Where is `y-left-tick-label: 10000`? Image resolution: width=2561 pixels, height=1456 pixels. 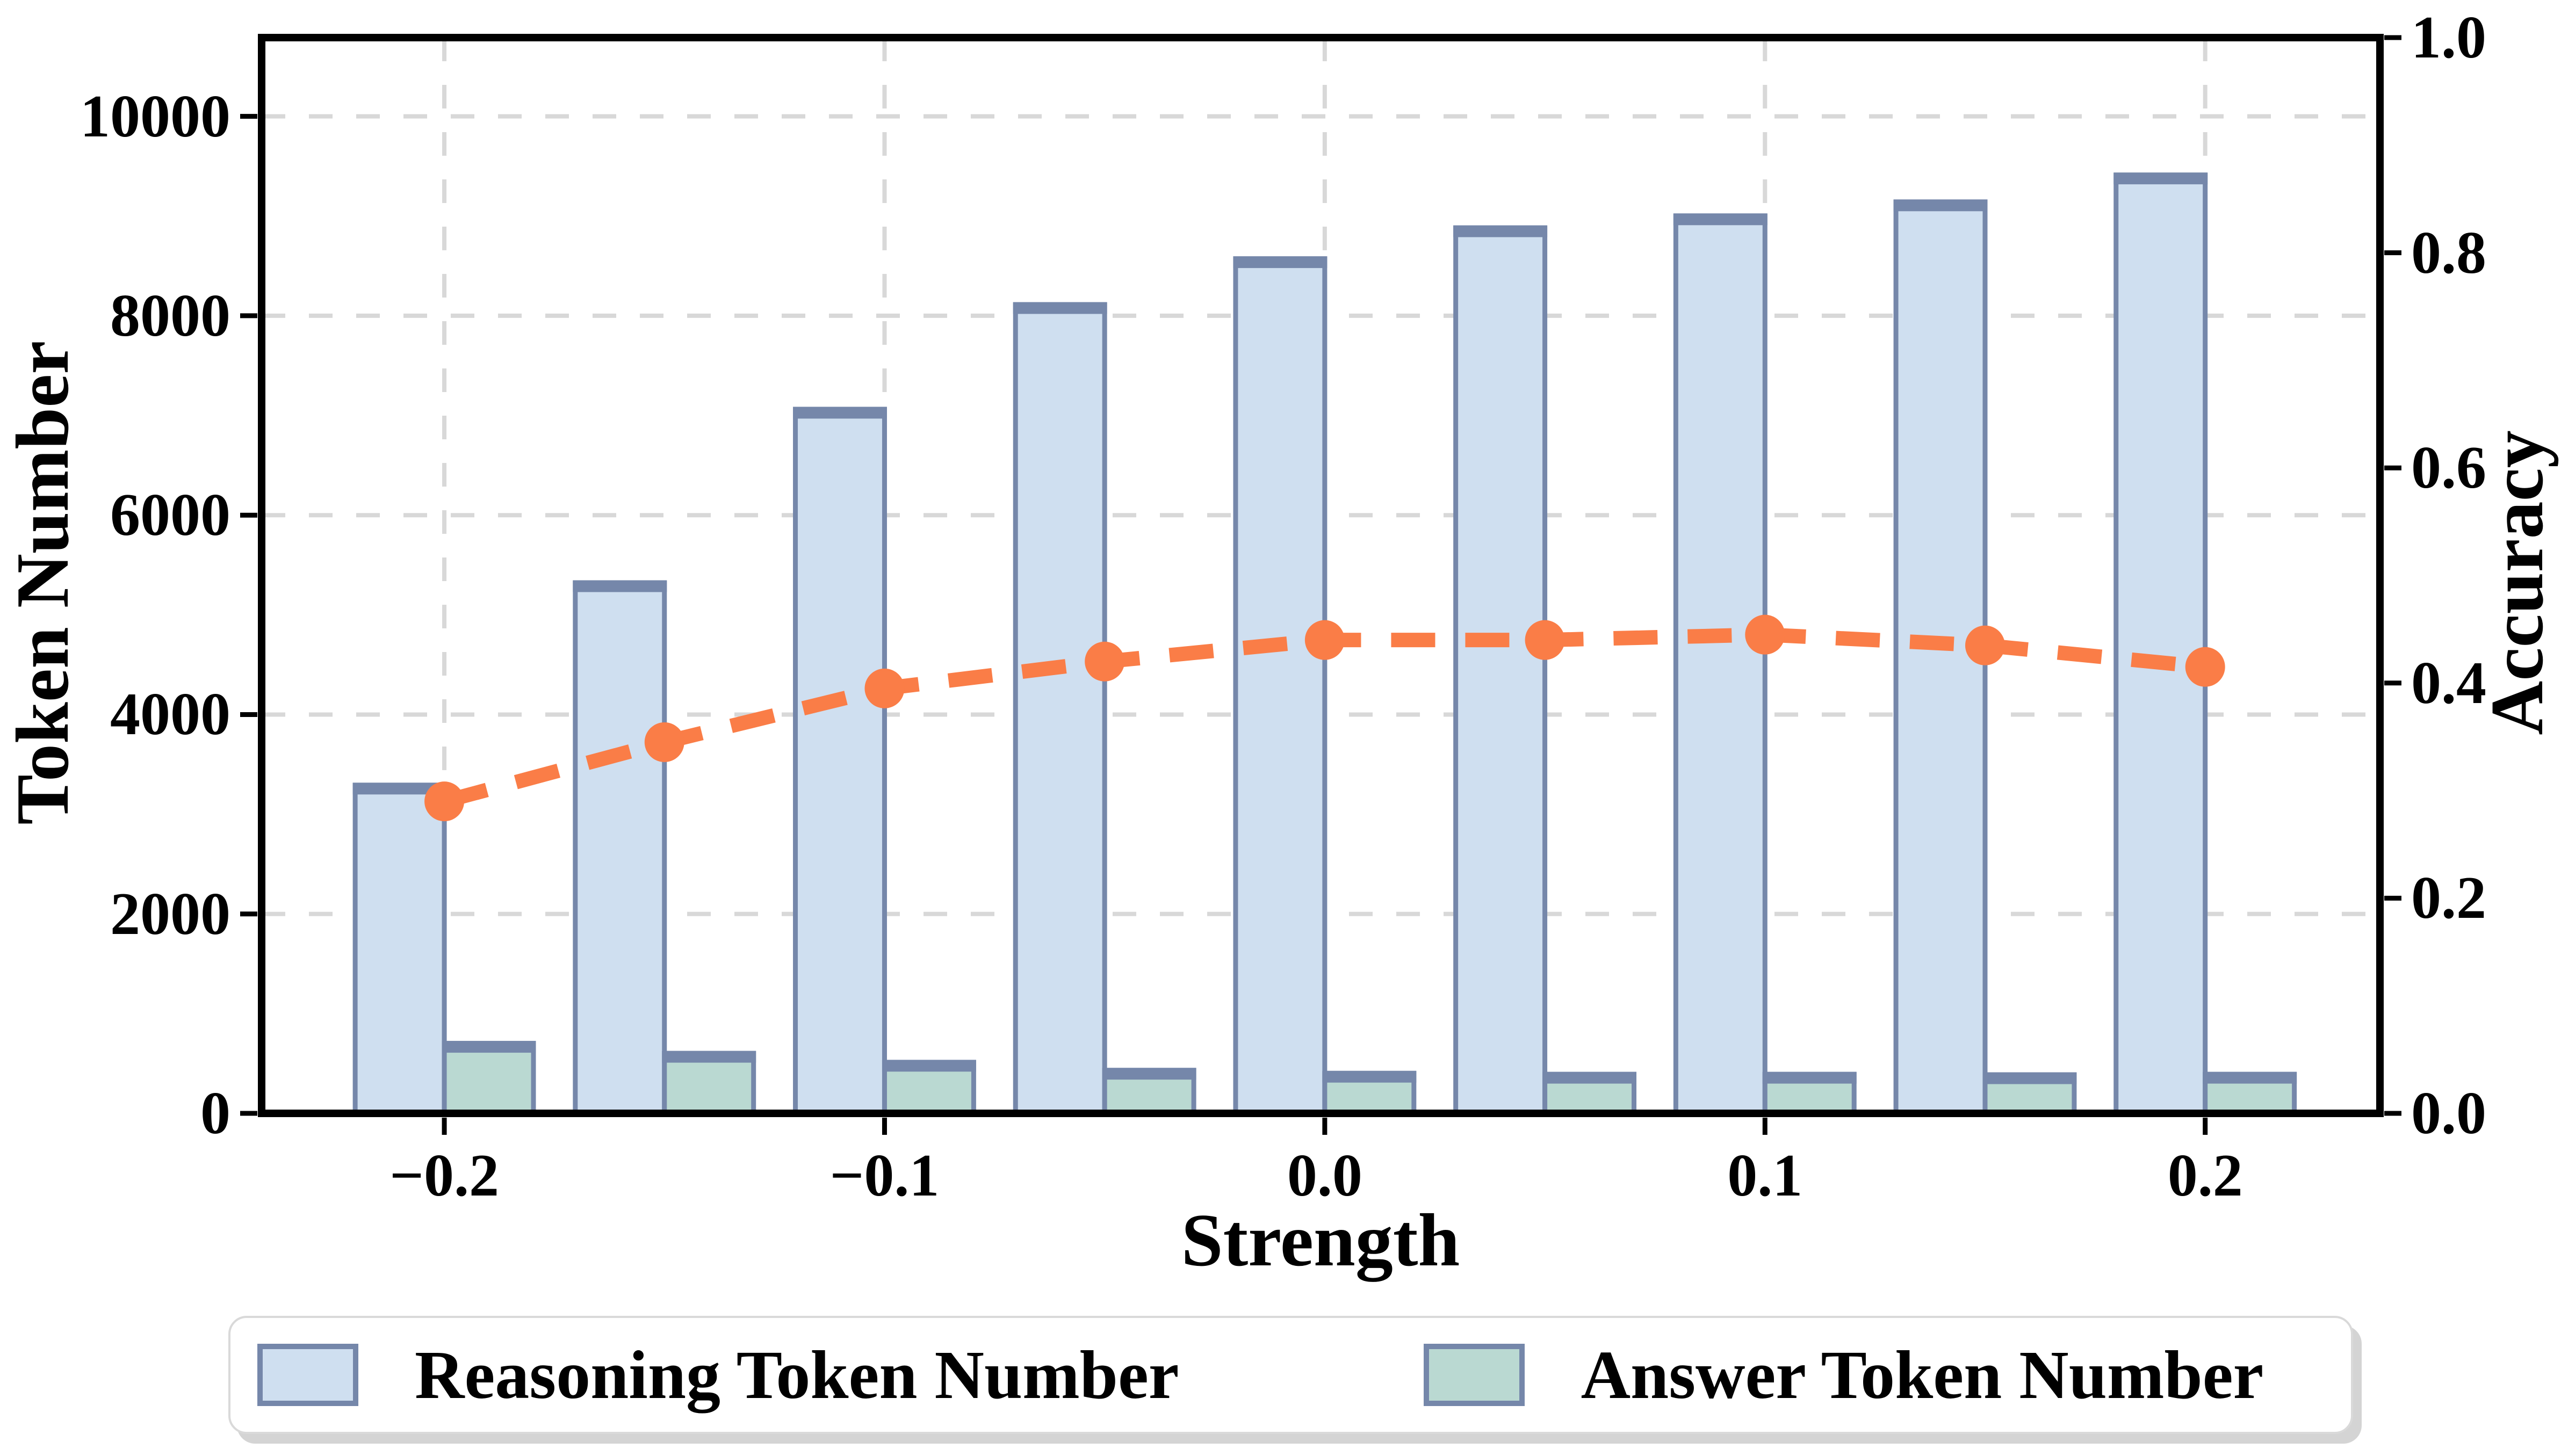
y-left-tick-label: 10000 is located at coordinates (155, 116).